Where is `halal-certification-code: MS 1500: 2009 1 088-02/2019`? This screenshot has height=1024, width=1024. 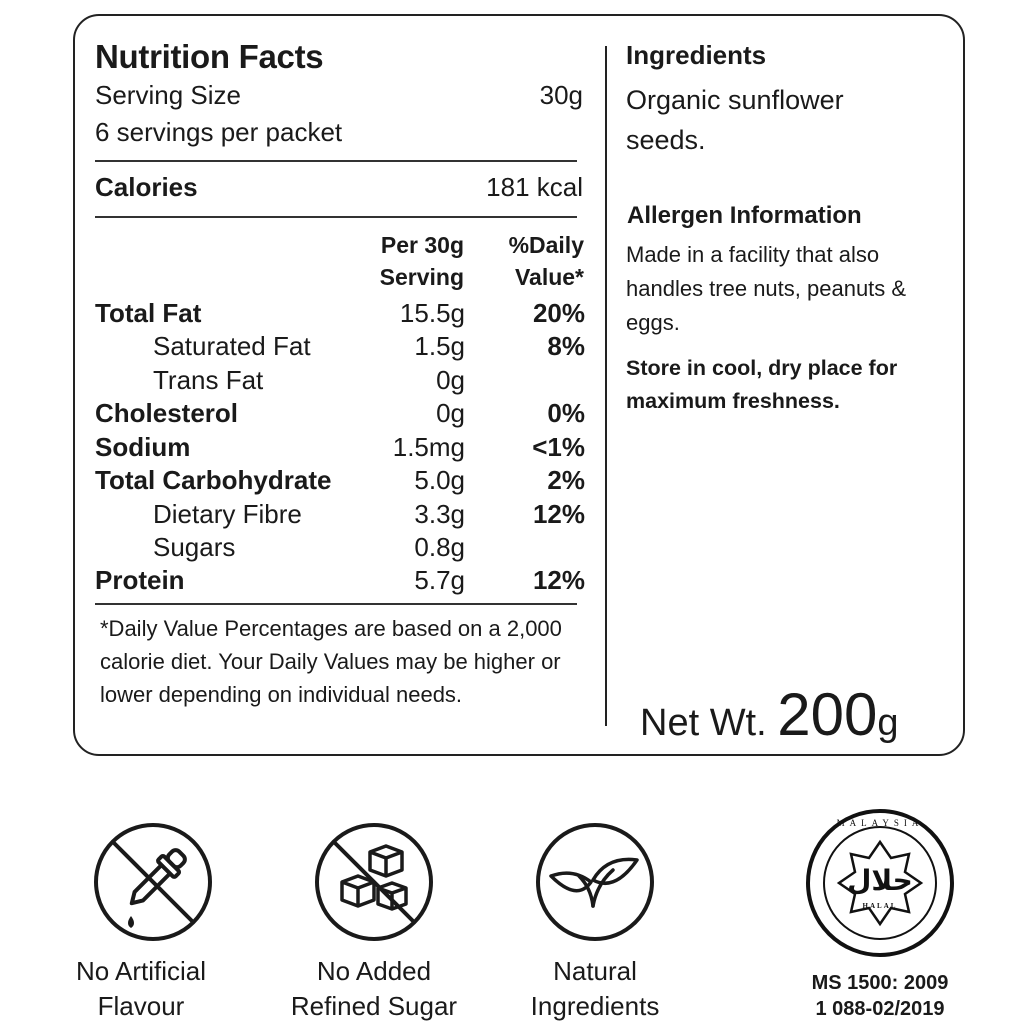
halal-certification-code: MS 1500: 2009 1 088-02/2019 is located at coordinates (880, 996).